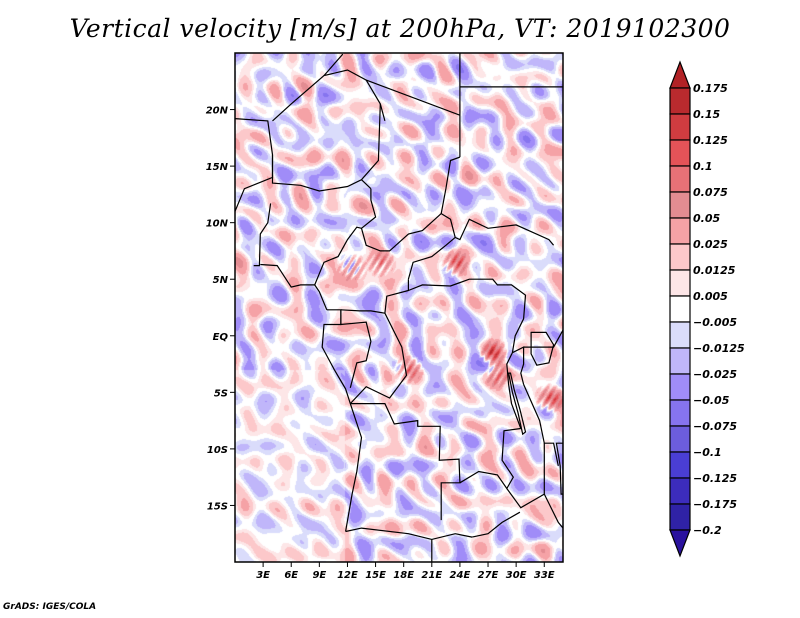  I want to click on colorbar-label: −0.175, so click(715, 504).